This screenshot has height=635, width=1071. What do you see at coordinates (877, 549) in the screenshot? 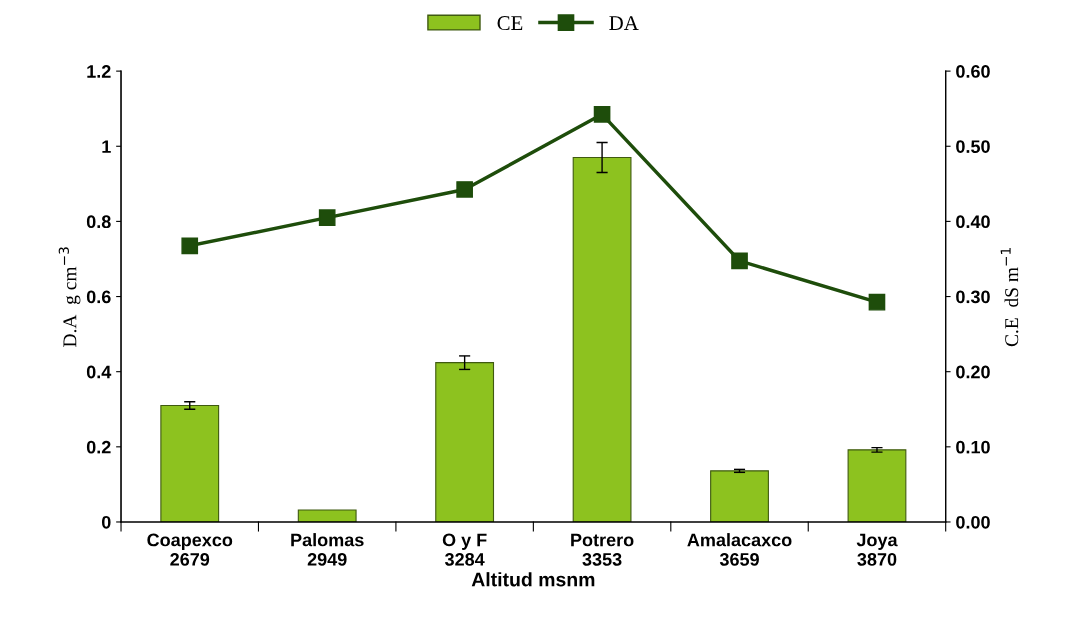
I see `x-tick-label: Joya 3870` at bounding box center [877, 549].